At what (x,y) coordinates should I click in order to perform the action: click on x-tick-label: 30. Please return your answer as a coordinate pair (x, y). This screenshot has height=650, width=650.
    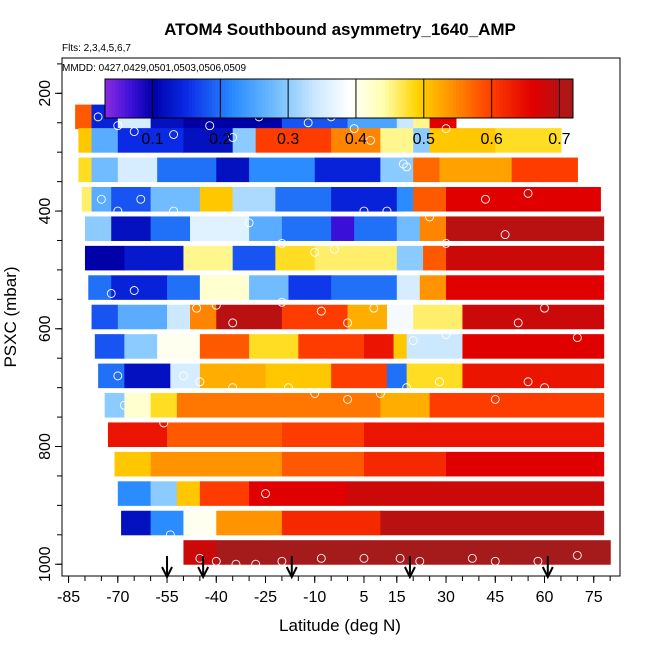
    Looking at the image, I should click on (446, 597).